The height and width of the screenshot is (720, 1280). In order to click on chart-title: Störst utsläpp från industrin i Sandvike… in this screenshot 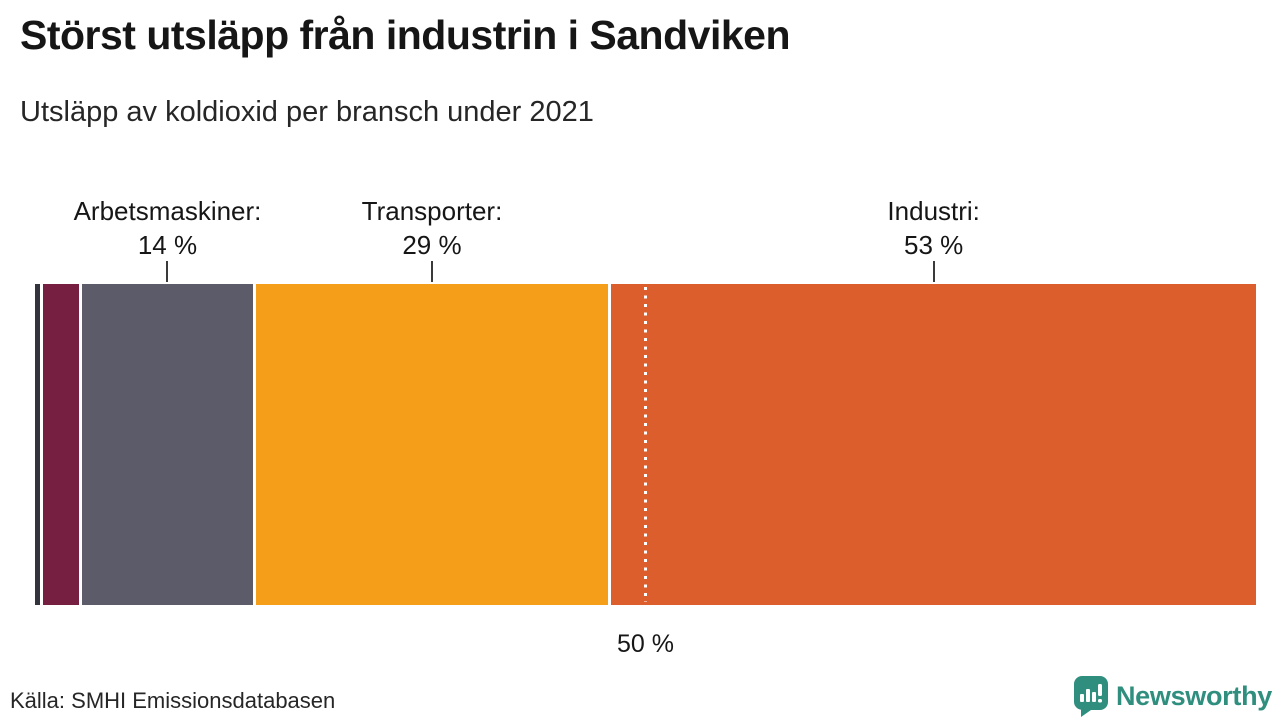, I will do `click(405, 35)`.